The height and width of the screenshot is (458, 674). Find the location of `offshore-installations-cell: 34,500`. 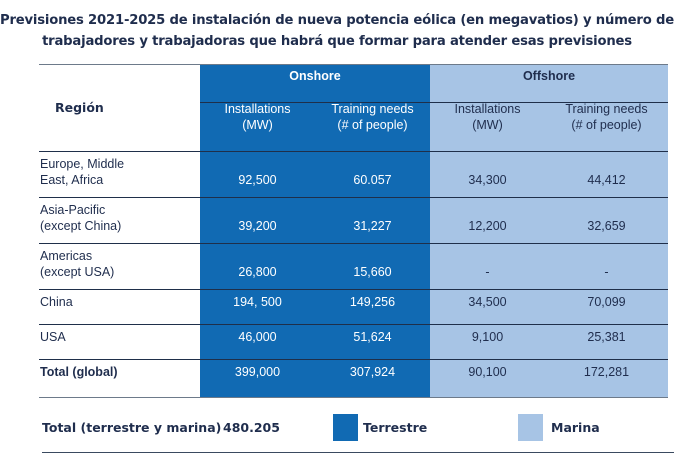

offshore-installations-cell: 34,500 is located at coordinates (487, 302).